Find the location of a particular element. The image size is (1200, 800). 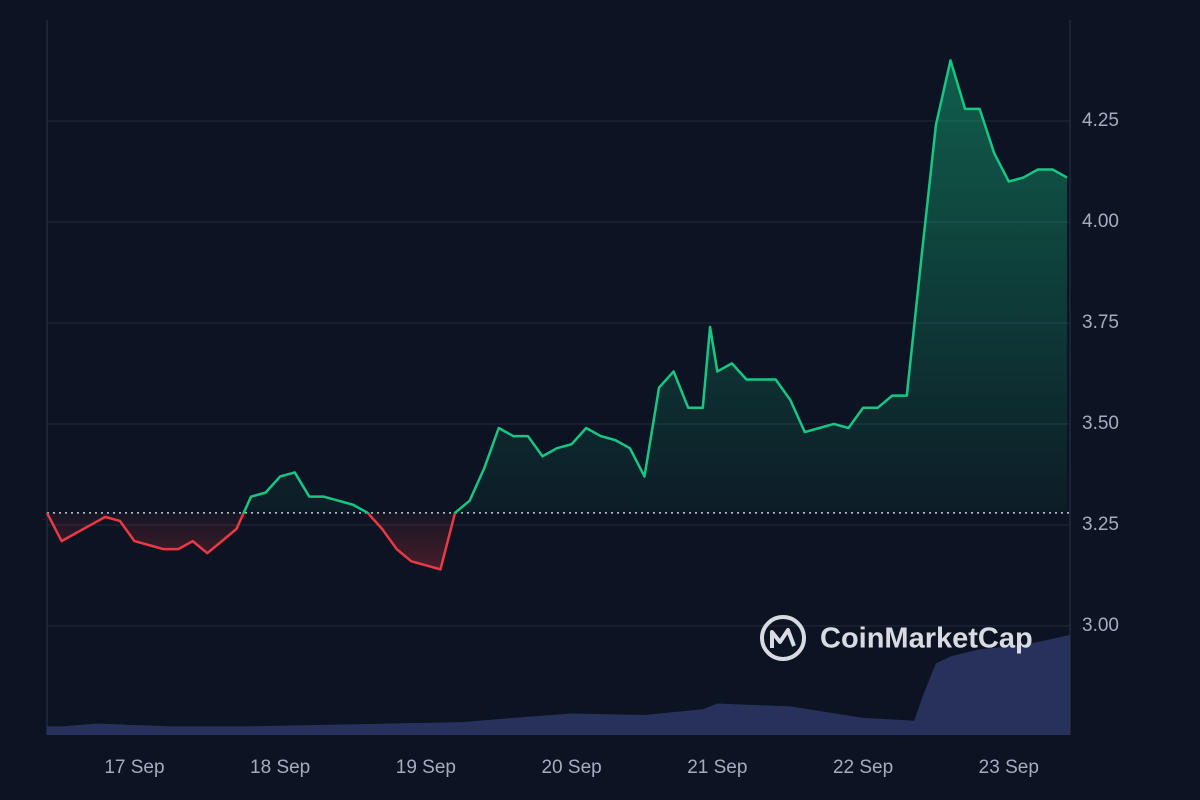

watermark-logo is located at coordinates (783, 638).